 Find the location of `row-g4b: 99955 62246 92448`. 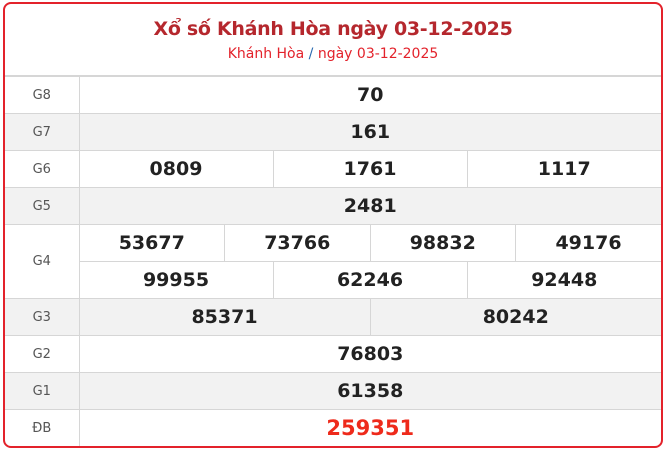

row-g4b: 99955 62246 92448 is located at coordinates (333, 280).